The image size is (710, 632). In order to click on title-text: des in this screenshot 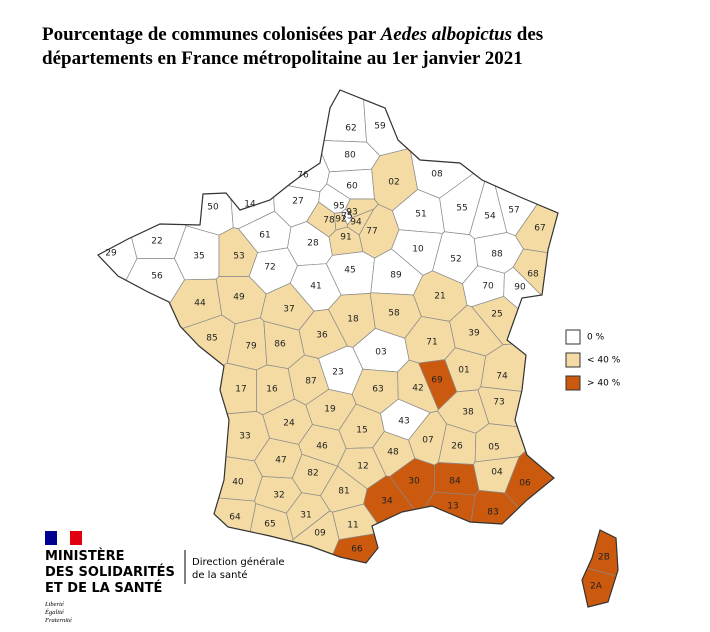, I will do `click(527, 34)`.